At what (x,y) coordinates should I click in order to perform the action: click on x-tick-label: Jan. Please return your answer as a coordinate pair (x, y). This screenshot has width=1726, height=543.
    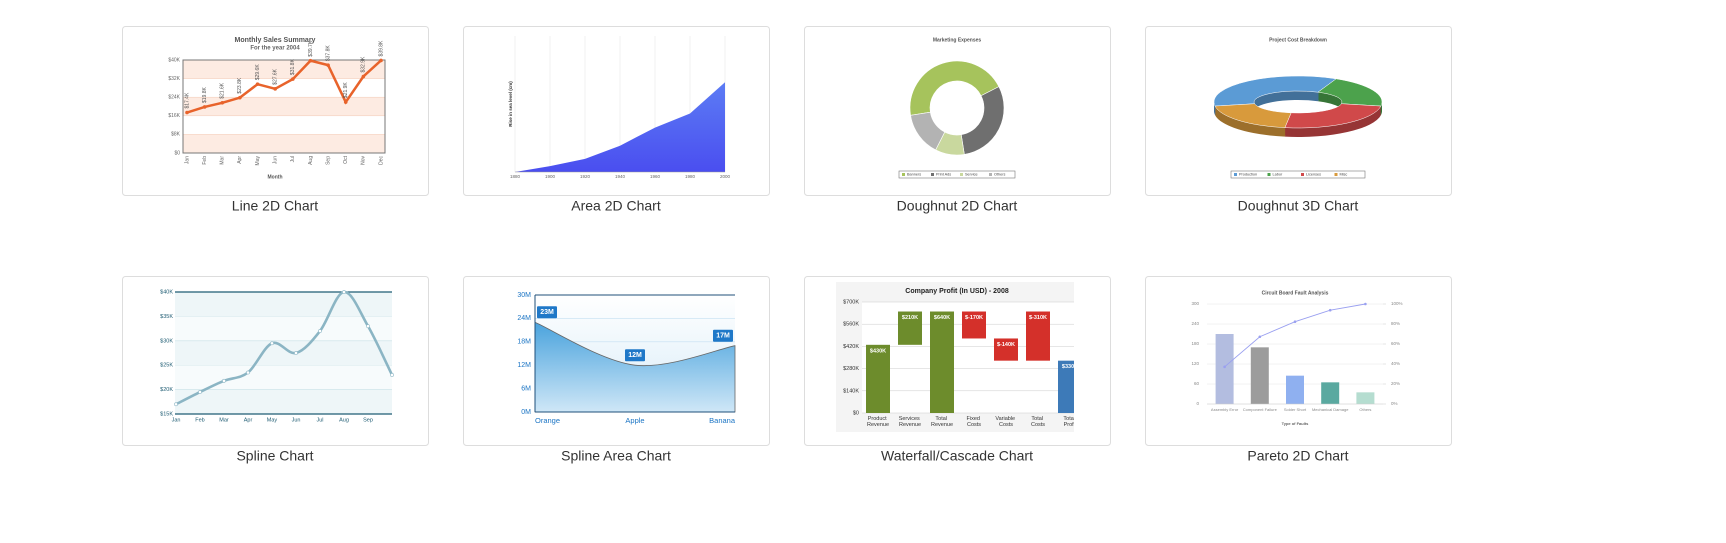
    Looking at the image, I should click on (176, 420).